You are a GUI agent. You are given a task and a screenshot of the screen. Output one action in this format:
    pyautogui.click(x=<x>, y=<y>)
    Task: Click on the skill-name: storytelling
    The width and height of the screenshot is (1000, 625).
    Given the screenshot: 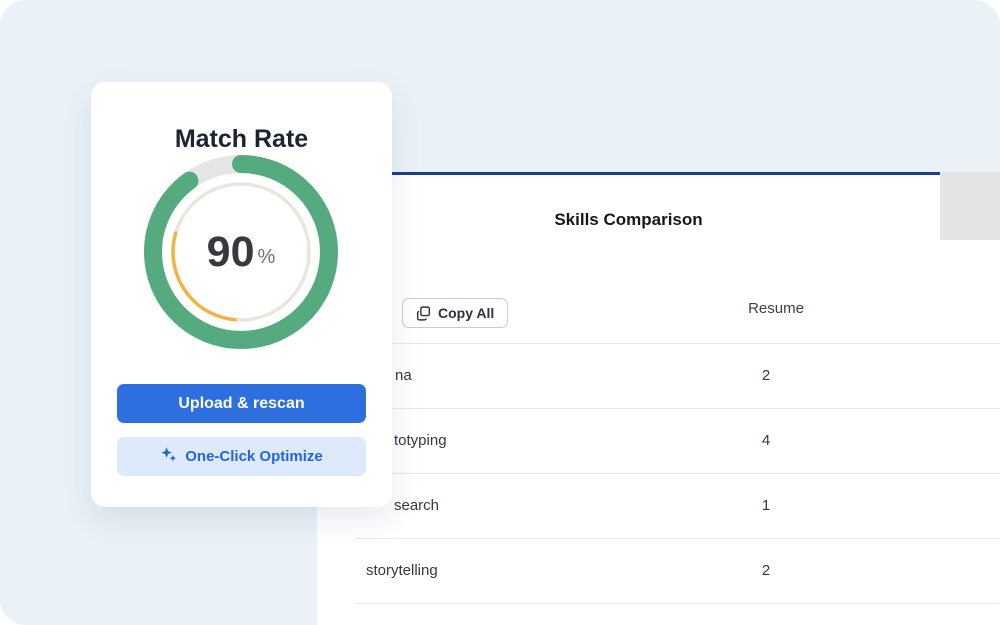 What is the action you would take?
    pyautogui.click(x=402, y=570)
    